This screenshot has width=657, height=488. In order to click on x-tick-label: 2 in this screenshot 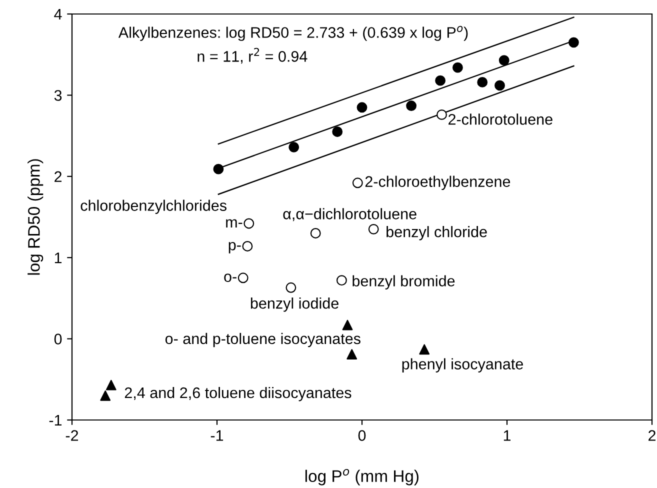, I will do `click(652, 435)`.